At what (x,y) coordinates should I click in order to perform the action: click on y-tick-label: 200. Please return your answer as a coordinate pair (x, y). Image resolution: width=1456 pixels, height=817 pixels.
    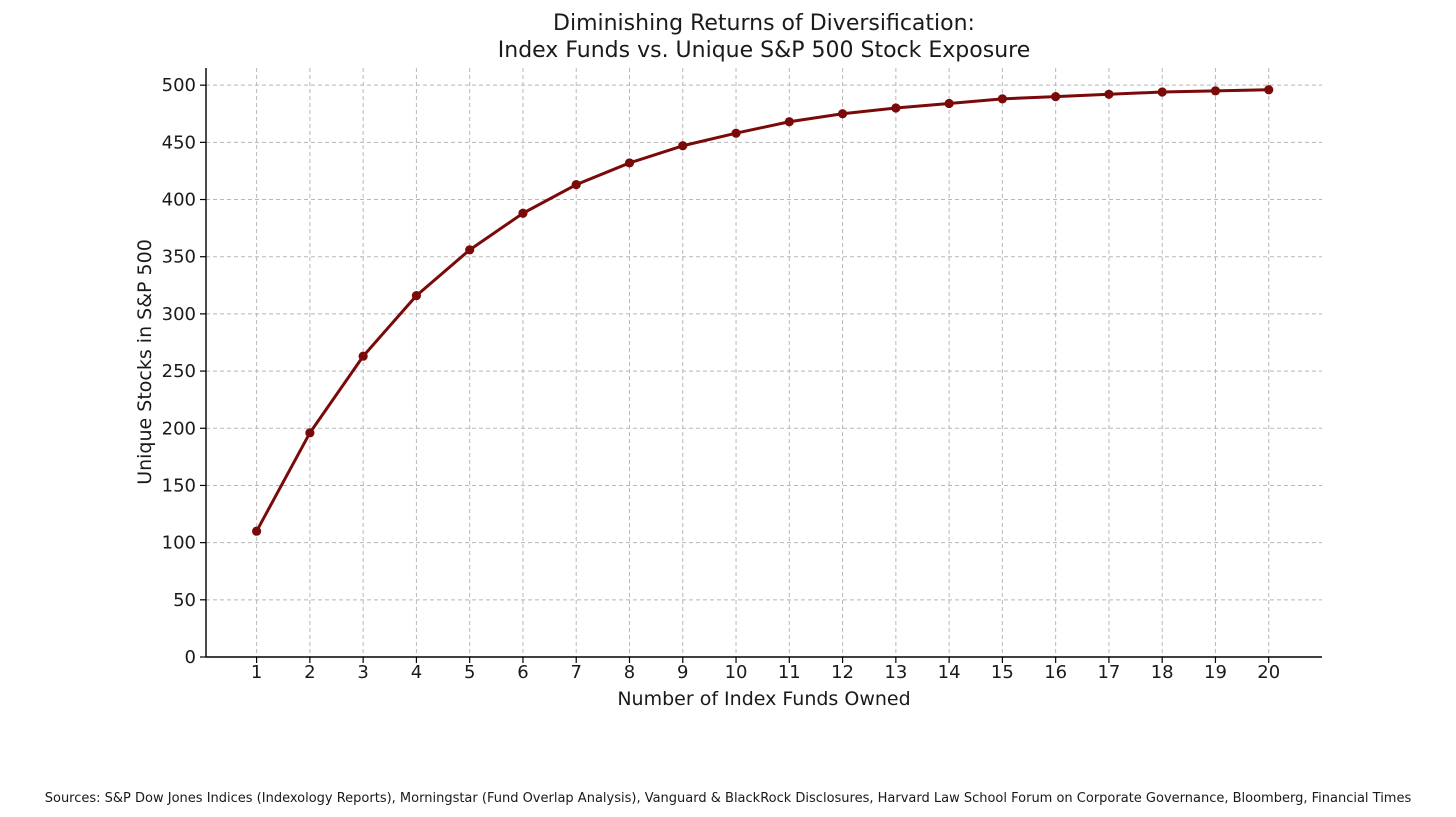
    Looking at the image, I should click on (179, 428).